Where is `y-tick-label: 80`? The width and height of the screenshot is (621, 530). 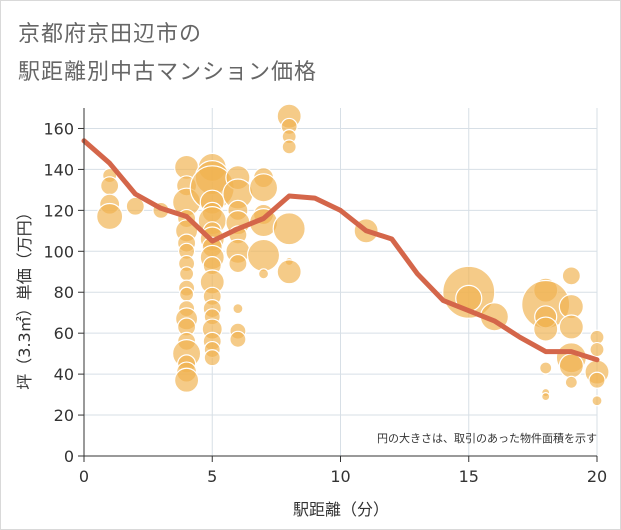 y-tick-label: 80 is located at coordinates (64, 292).